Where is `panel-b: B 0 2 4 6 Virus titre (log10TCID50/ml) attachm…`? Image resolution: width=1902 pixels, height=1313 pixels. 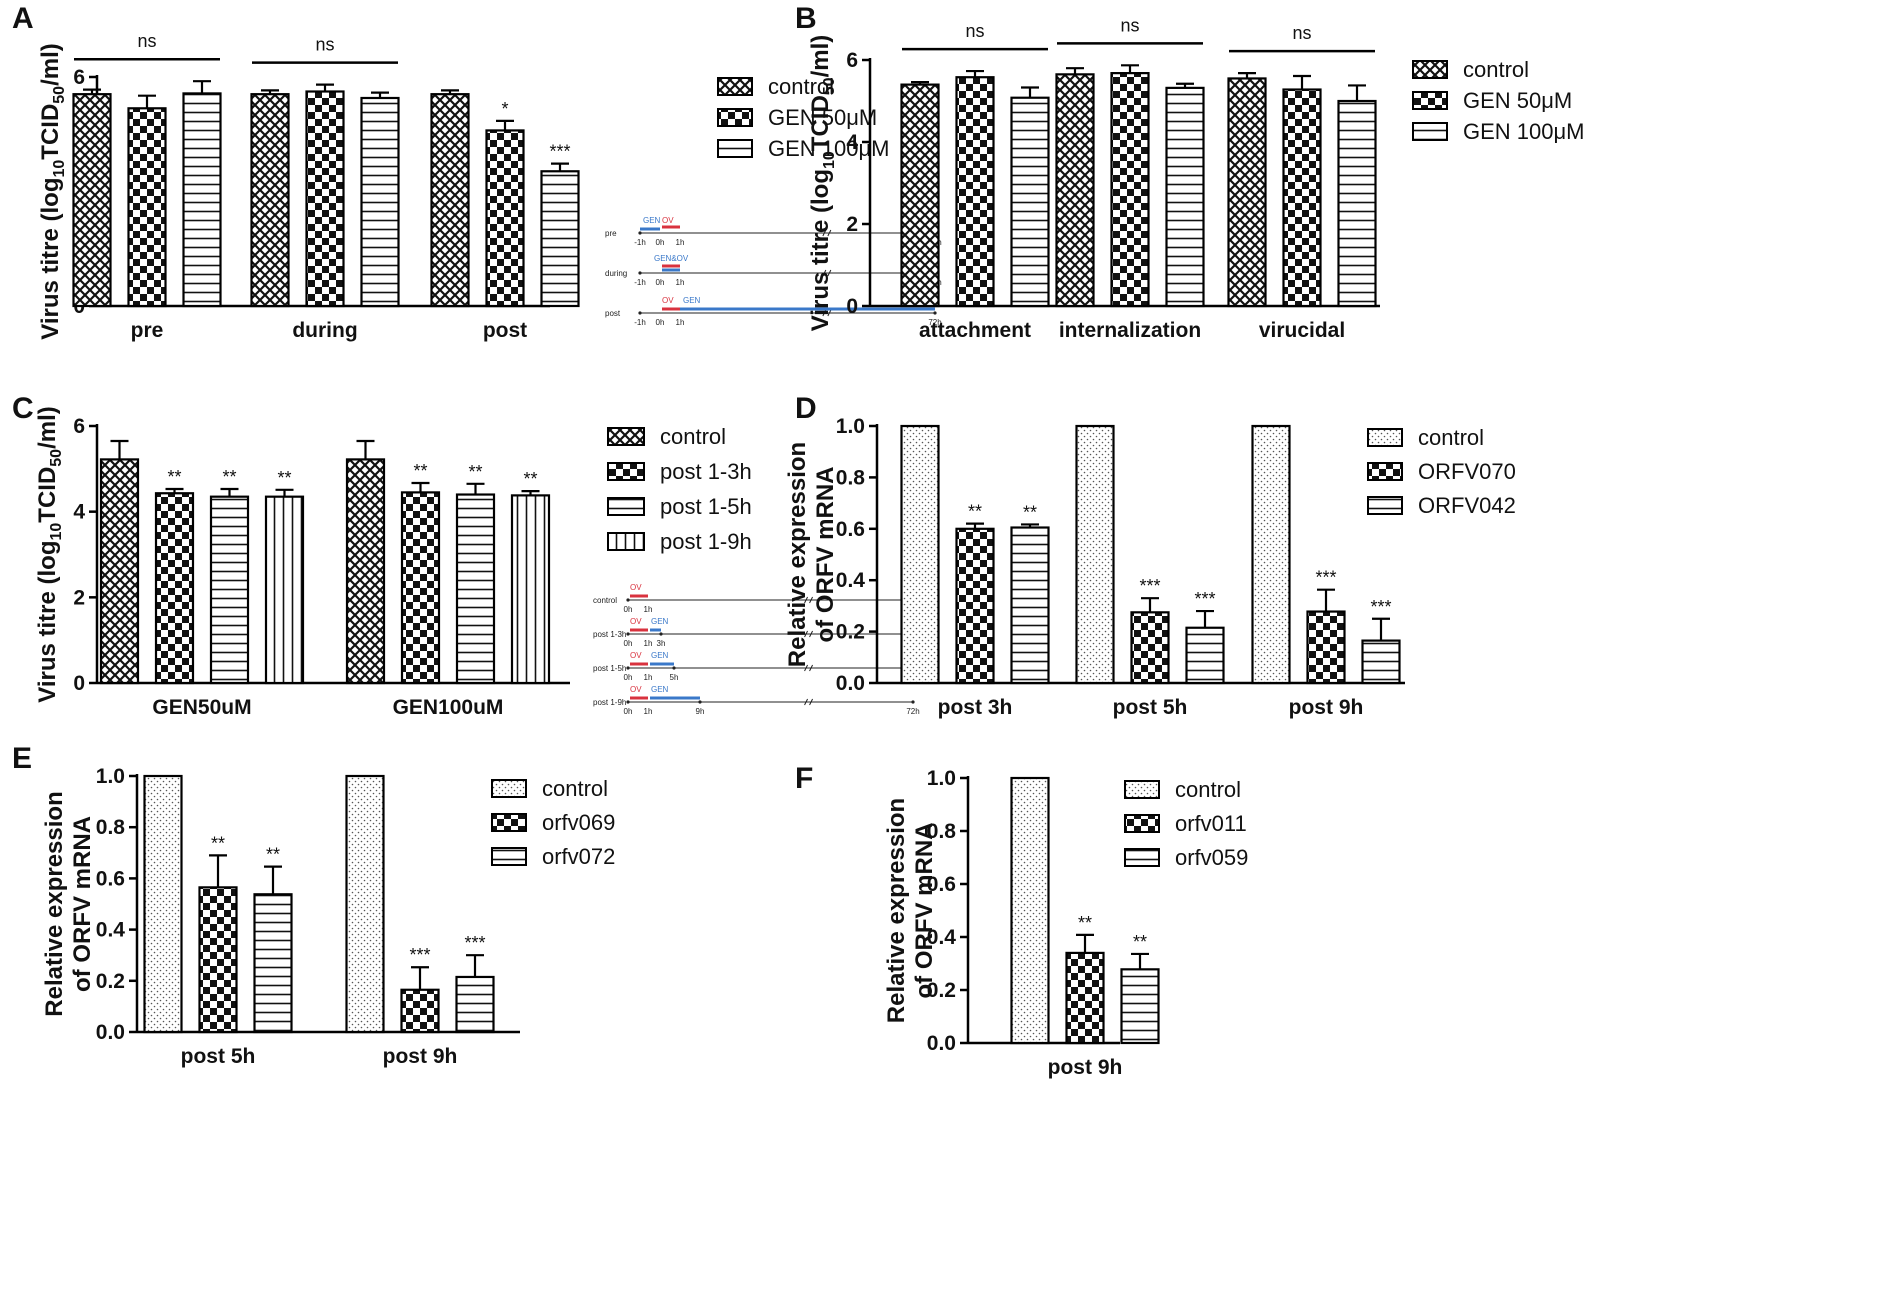 panel-b: B 0 2 4 6 Virus titre (log10TCID50/ml) attachm… is located at coordinates (1190, 172).